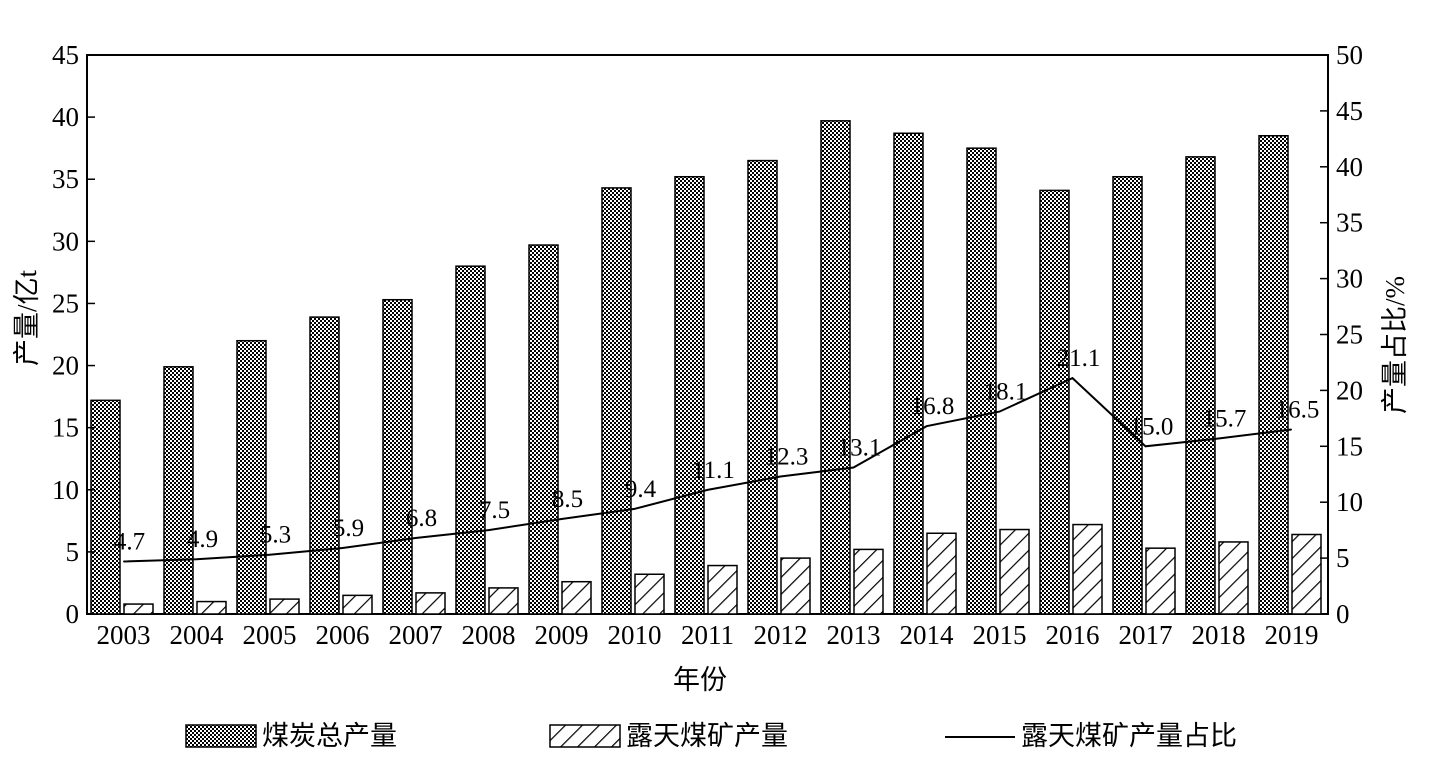 This screenshot has width=1434, height=782. I want to click on right-tick-label: 15, so click(1349, 446).